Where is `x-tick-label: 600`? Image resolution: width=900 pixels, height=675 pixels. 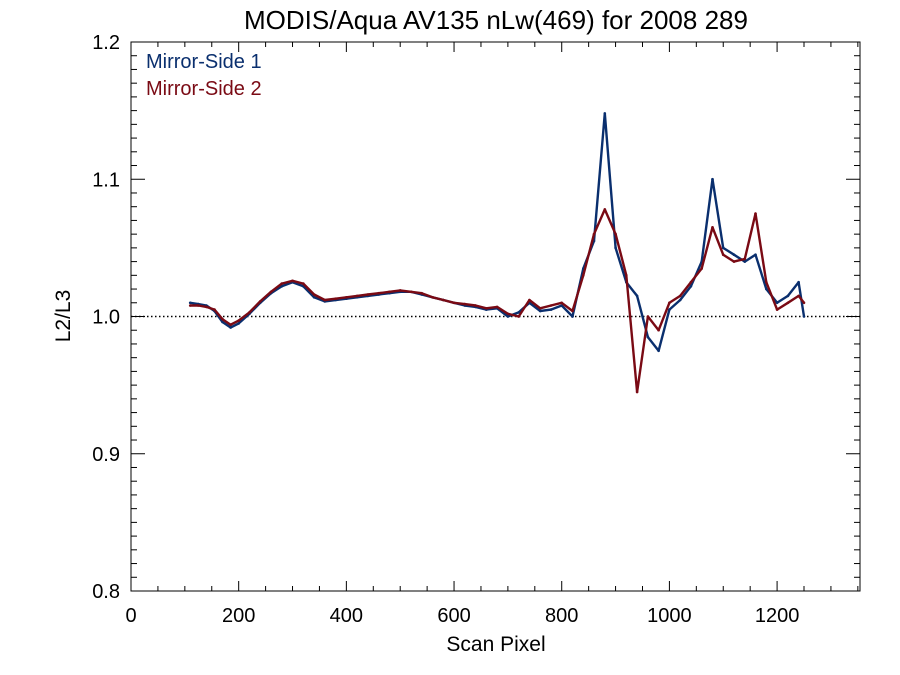
x-tick-label: 600 is located at coordinates (453, 616).